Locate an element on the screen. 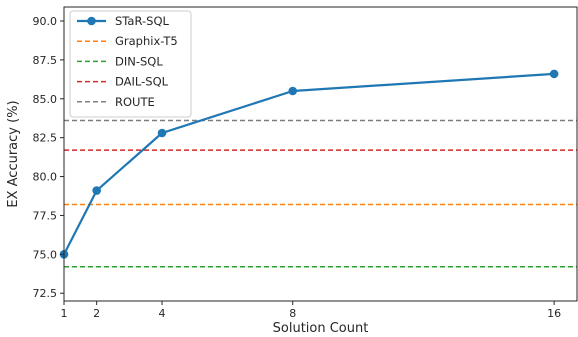  legend-label: DIN-SQL is located at coordinates (139, 61).